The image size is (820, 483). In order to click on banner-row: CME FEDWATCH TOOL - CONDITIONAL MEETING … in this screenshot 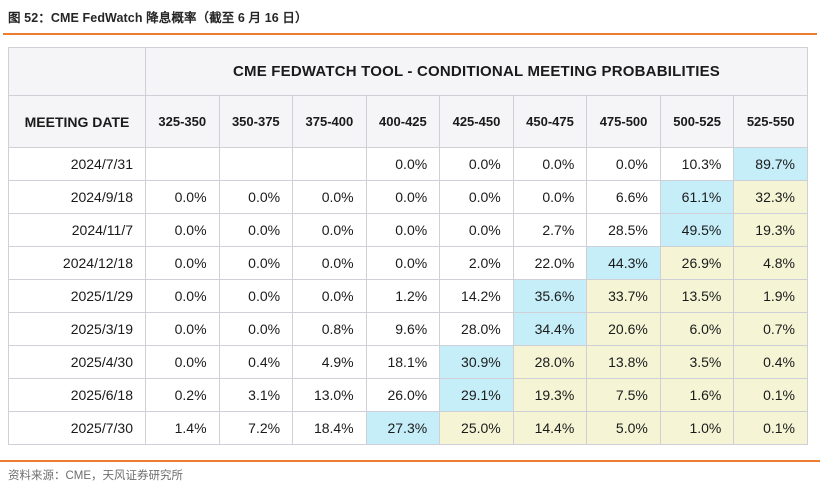, I will do `click(408, 71)`.